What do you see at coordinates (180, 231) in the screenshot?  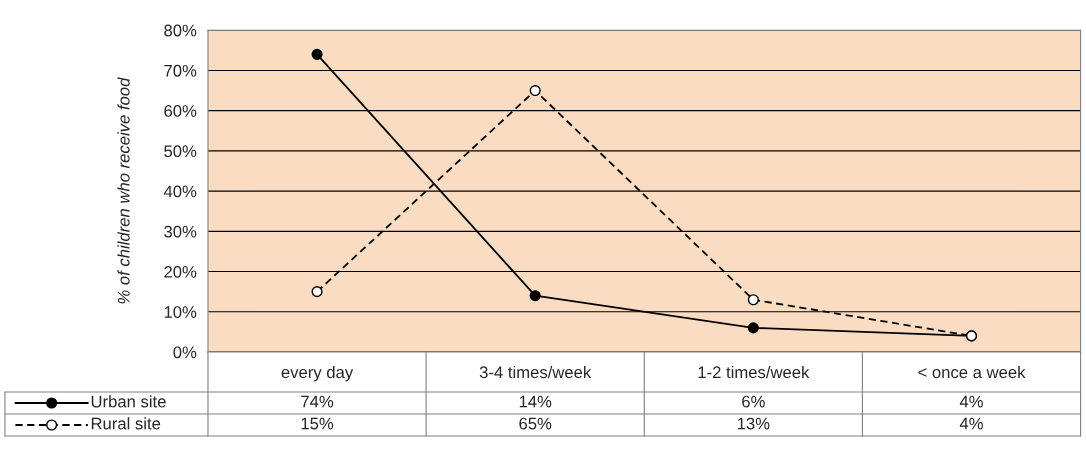 I see `y-tick-label: 30%` at bounding box center [180, 231].